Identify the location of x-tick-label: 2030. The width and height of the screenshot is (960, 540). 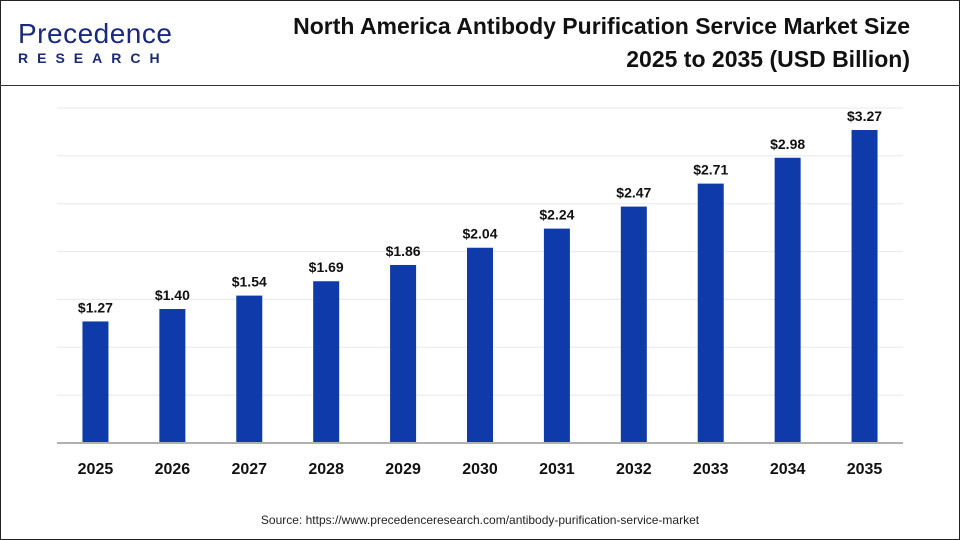
(480, 469).